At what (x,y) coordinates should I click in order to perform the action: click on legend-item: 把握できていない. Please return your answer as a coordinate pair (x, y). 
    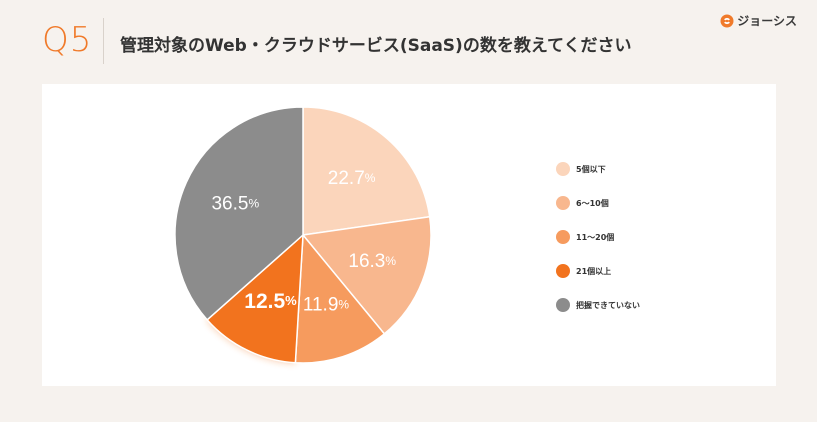
    Looking at the image, I should click on (598, 305).